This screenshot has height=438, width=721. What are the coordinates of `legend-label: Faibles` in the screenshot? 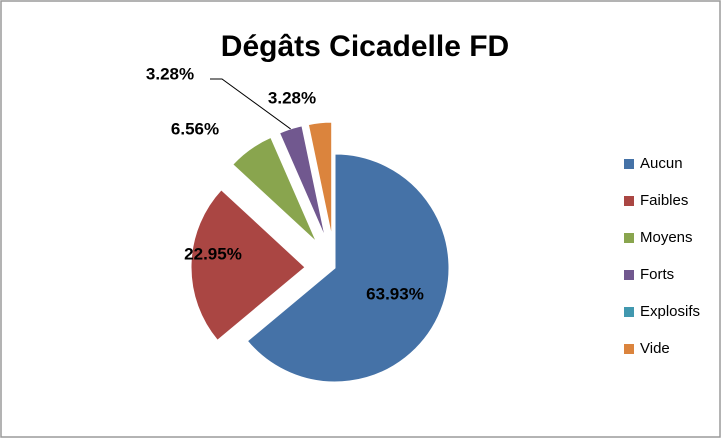 It's located at (664, 200).